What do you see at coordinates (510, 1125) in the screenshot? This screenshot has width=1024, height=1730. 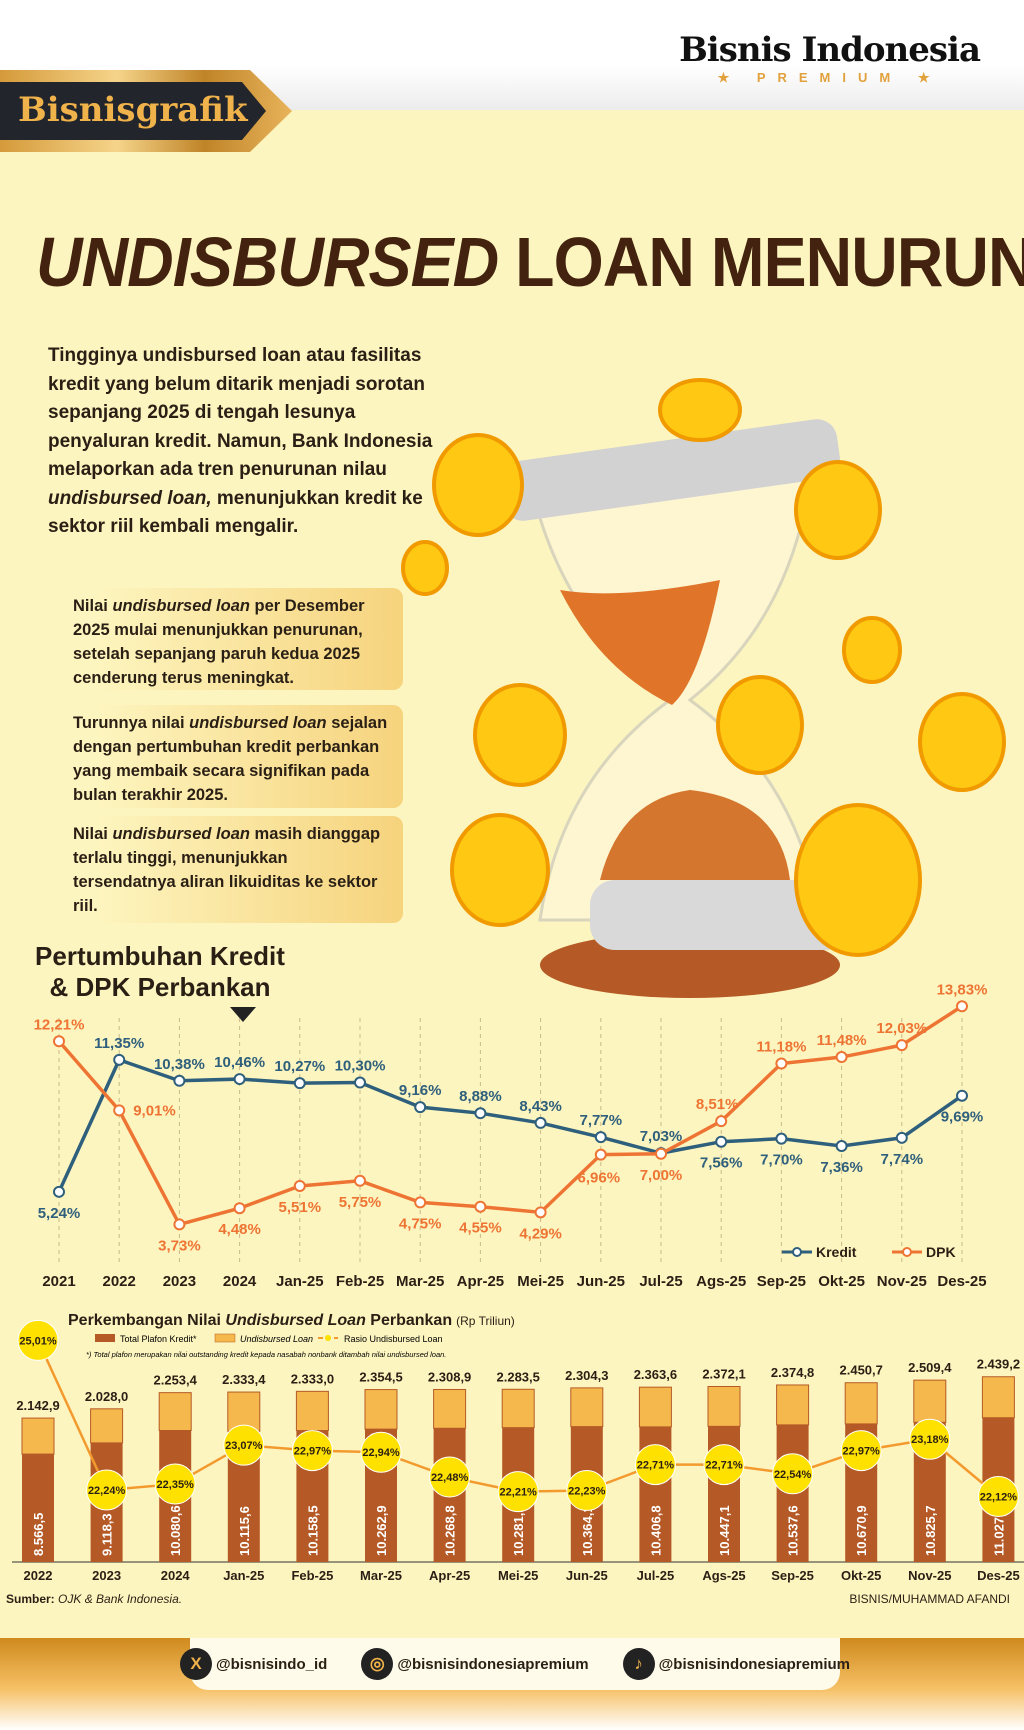 I see `series-line-kredit` at bounding box center [510, 1125].